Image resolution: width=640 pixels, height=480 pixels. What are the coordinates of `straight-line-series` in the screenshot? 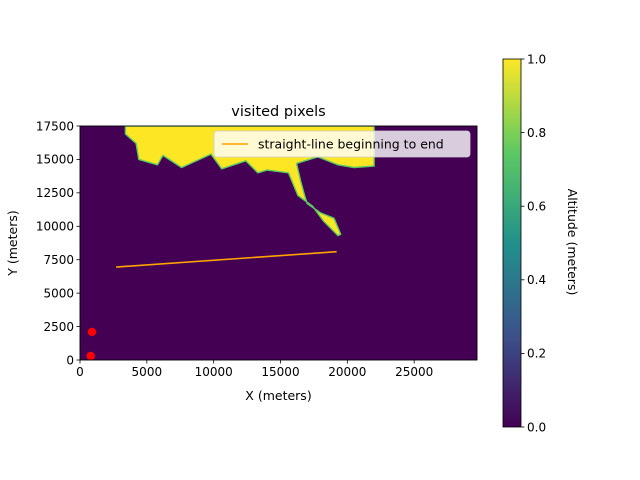 It's located at (226, 259).